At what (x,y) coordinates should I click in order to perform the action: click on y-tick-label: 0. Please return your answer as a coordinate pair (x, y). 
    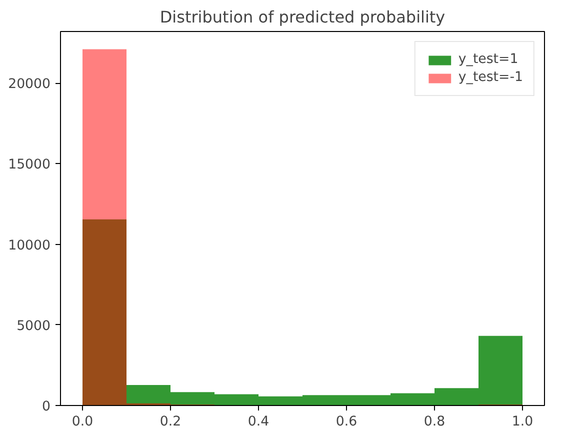
    Looking at the image, I should click on (46, 407).